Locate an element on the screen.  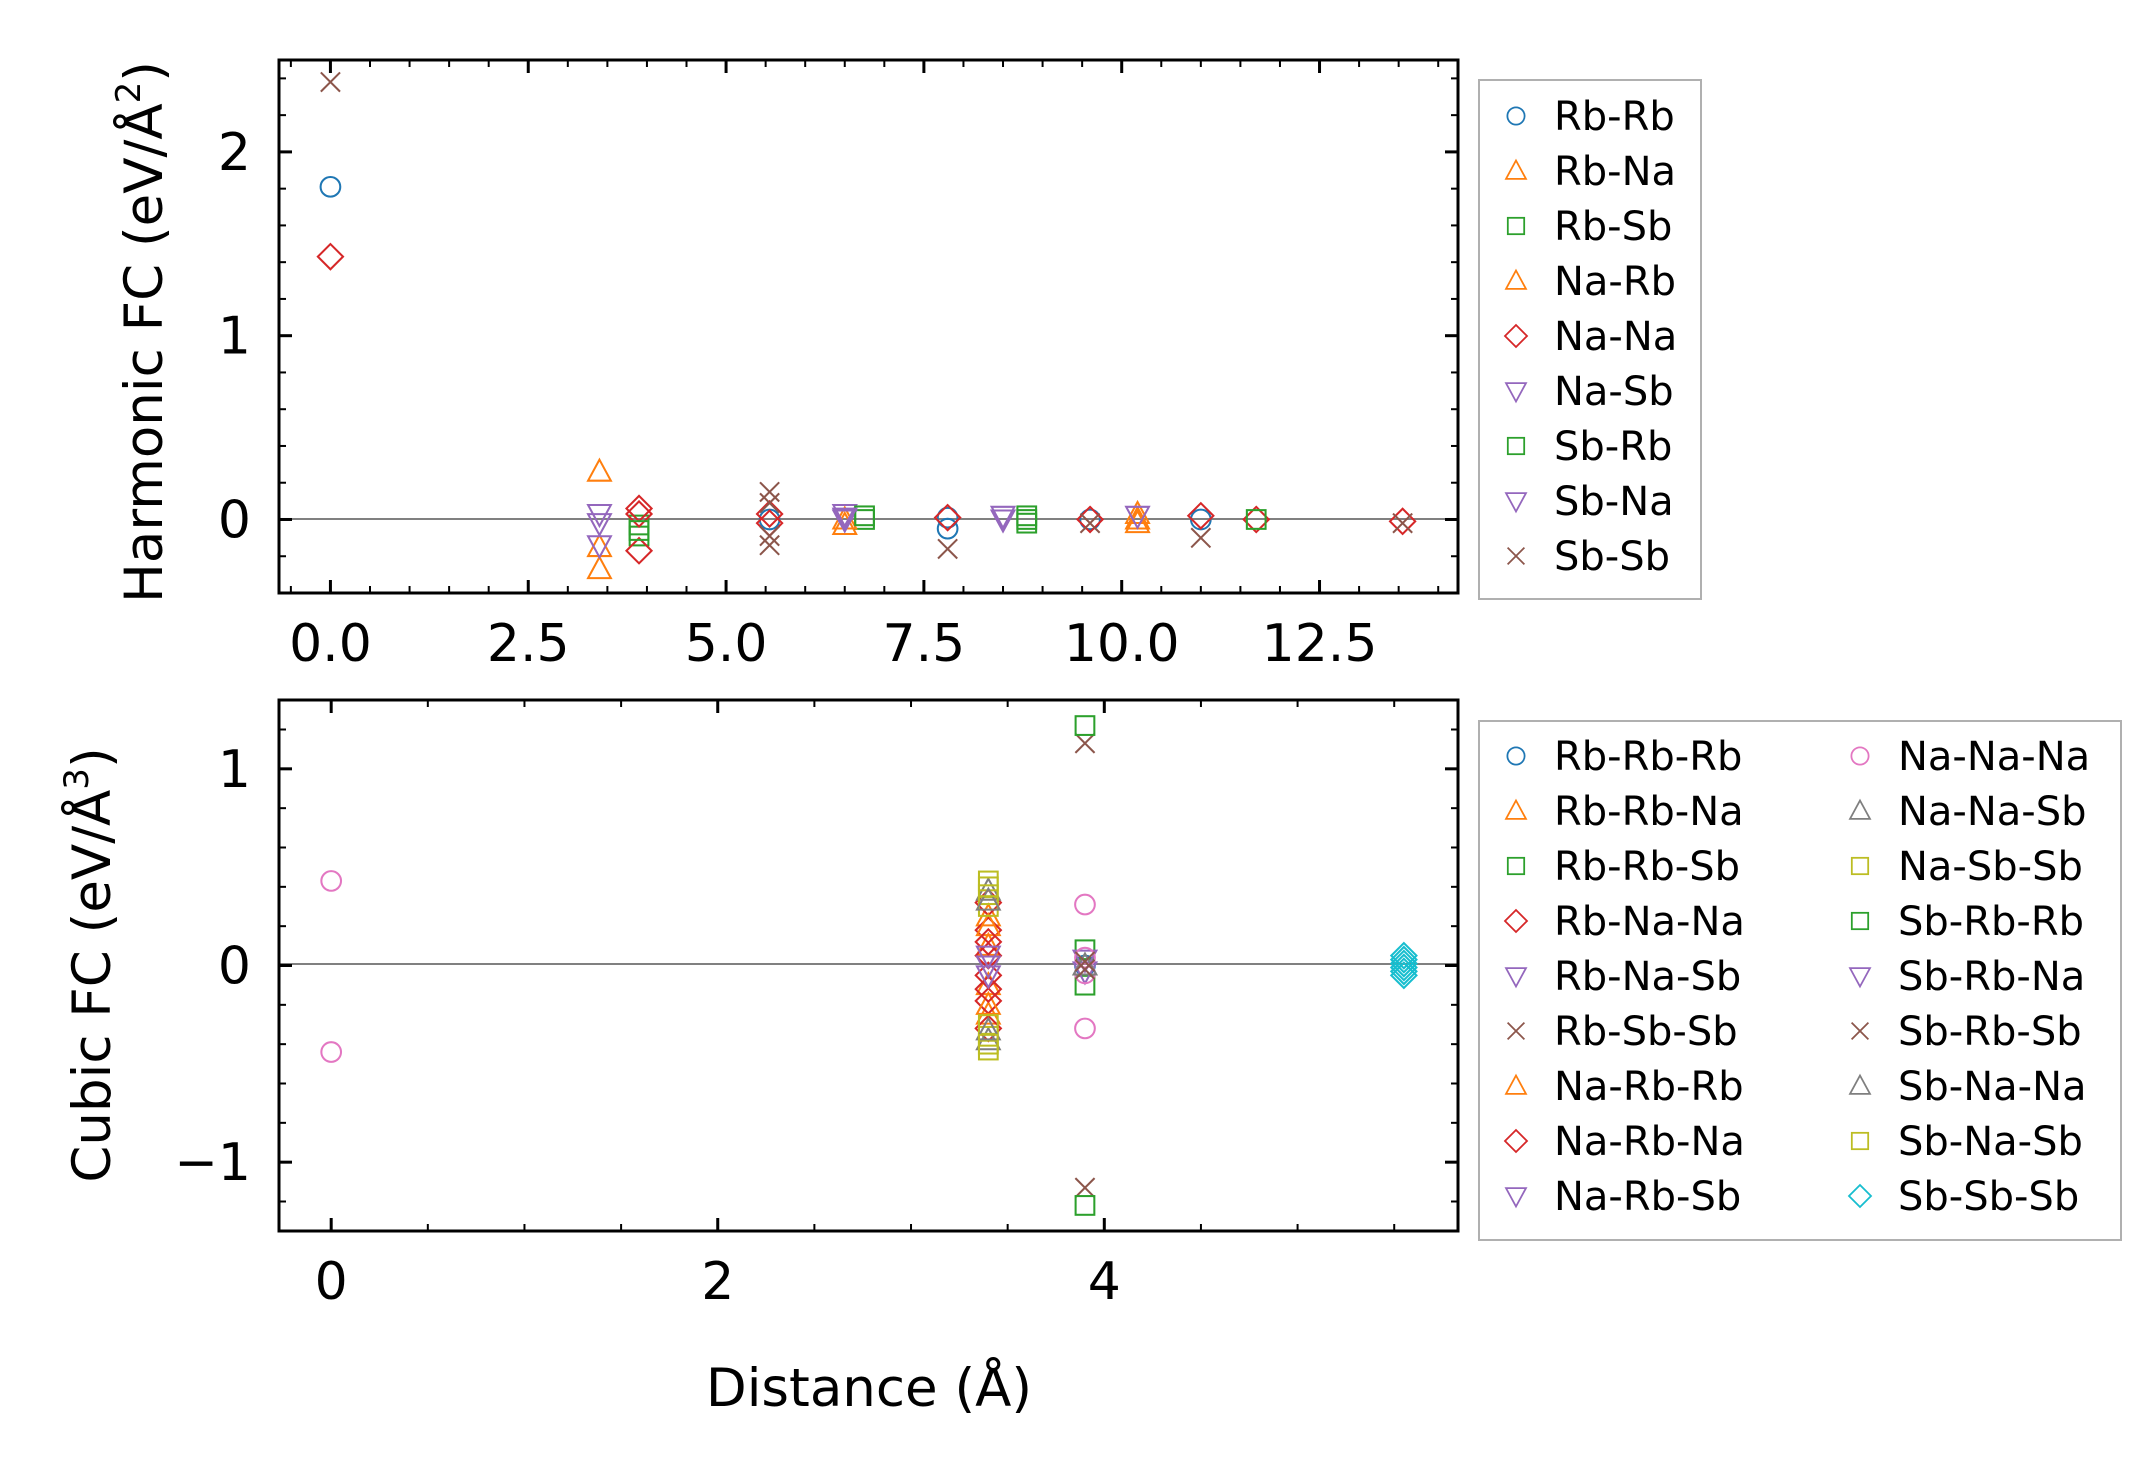
legend-label: Sb-Rb-Na is located at coordinates (1991, 977).